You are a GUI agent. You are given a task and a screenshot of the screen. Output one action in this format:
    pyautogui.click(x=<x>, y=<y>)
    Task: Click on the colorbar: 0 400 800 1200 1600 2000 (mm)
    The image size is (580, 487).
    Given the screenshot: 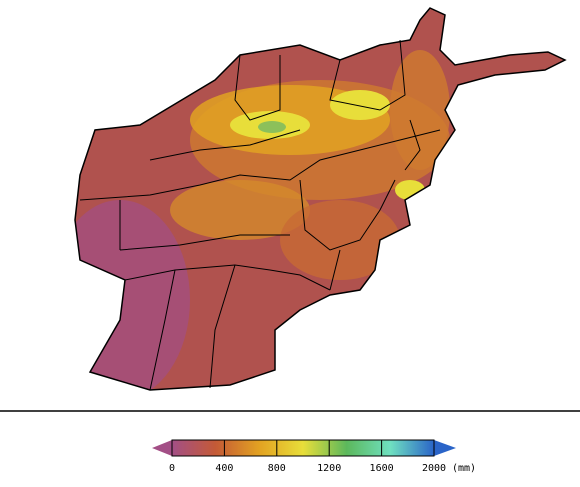 What is the action you would take?
    pyautogui.click(x=314, y=456)
    